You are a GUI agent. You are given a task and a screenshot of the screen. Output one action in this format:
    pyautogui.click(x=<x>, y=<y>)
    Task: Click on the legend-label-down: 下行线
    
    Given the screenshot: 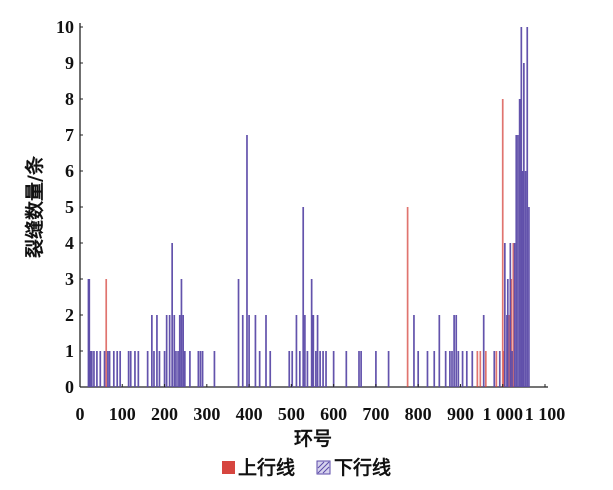 What is the action you would take?
    pyautogui.click(x=362, y=467)
    